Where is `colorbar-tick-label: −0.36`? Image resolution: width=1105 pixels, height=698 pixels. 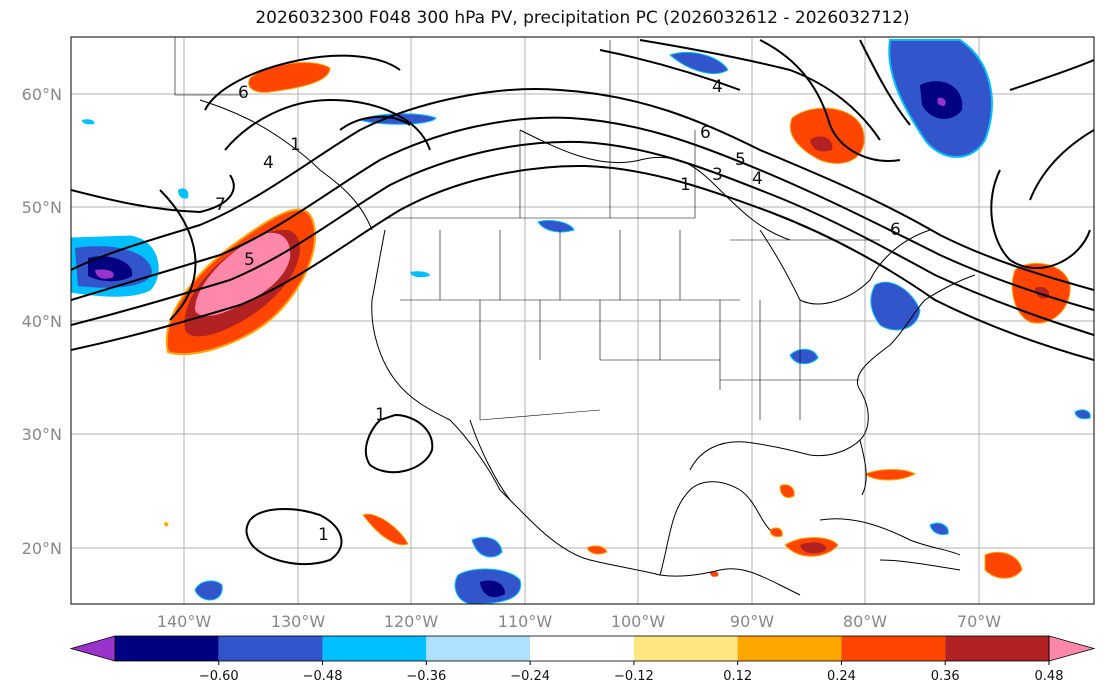 colorbar-tick-label: −0.36 is located at coordinates (426, 676).